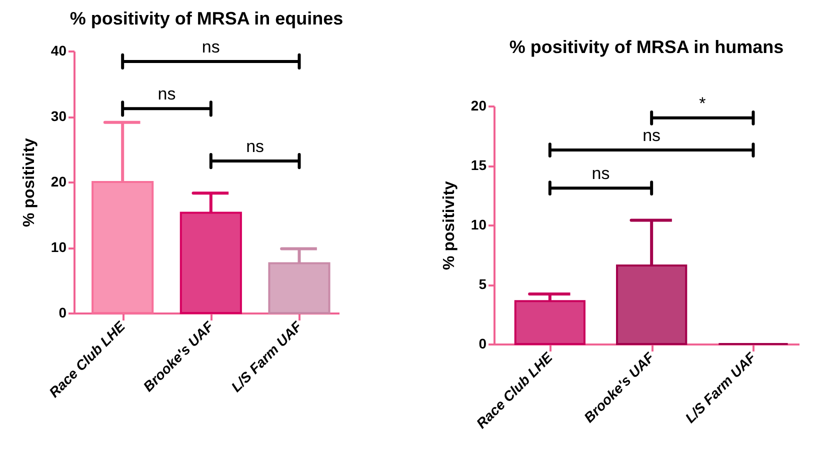 The width and height of the screenshot is (839, 453). Describe the element at coordinates (646, 46) in the screenshot. I see `chart-title: % positivity of MRSA in humans` at that location.